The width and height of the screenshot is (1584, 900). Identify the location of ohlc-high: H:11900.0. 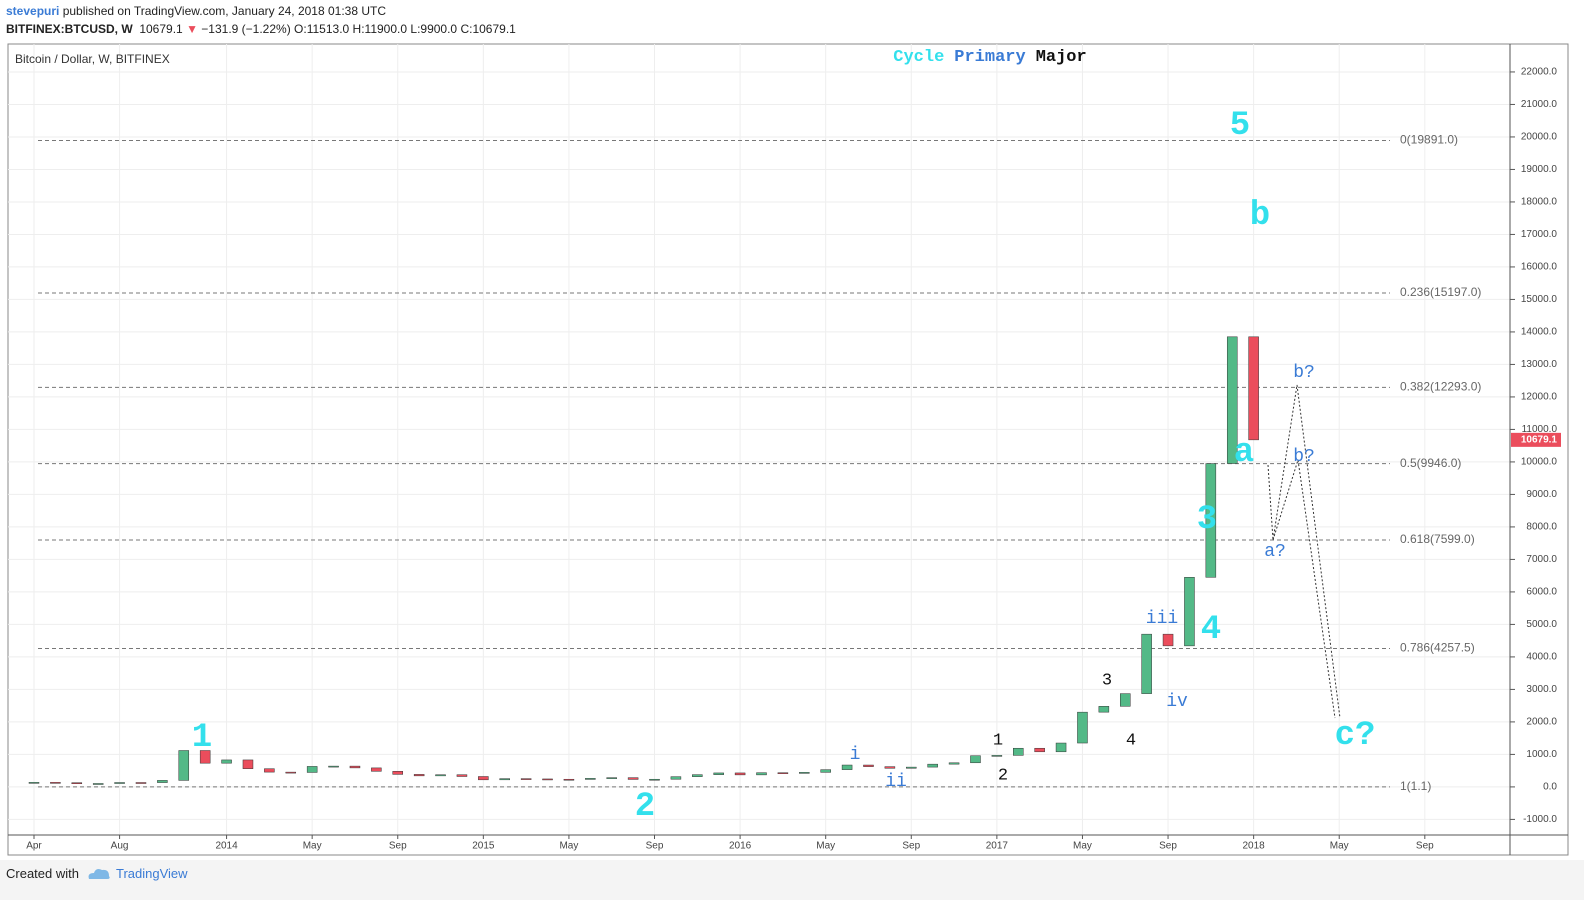
(380, 29).